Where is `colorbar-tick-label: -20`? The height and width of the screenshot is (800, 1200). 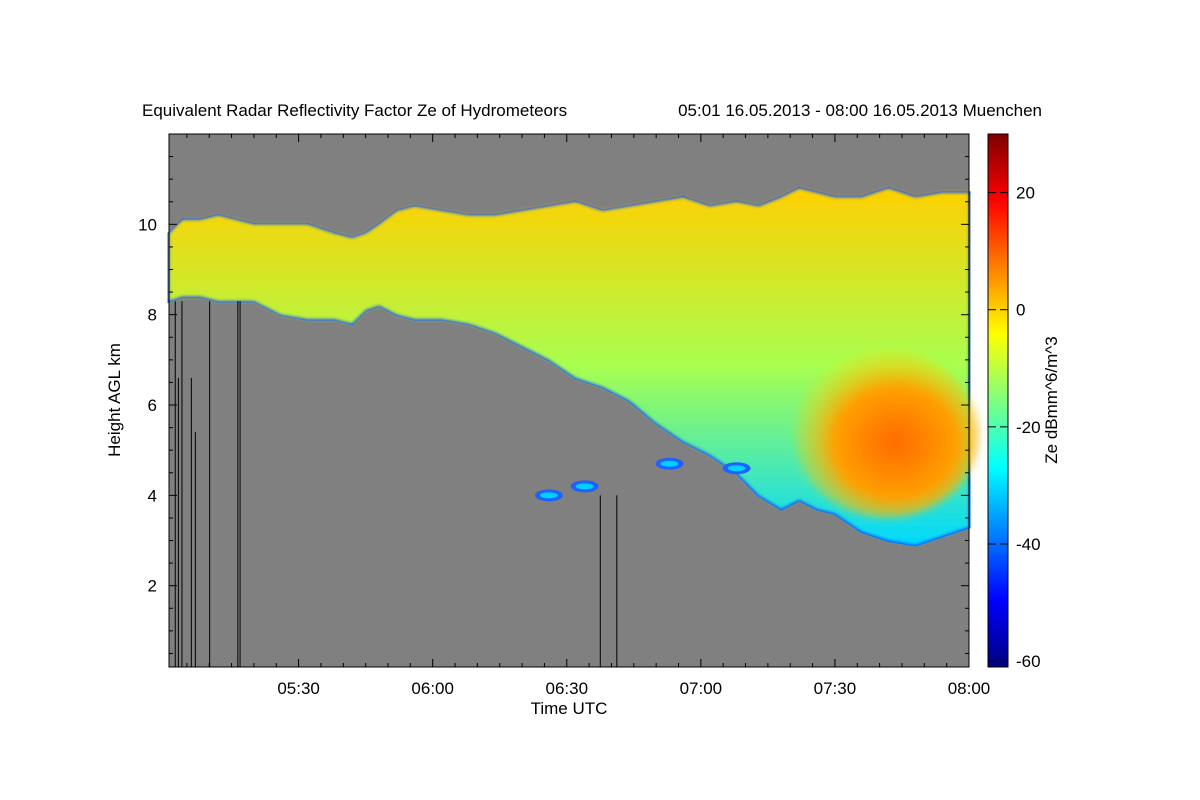
colorbar-tick-label: -20 is located at coordinates (1028, 427).